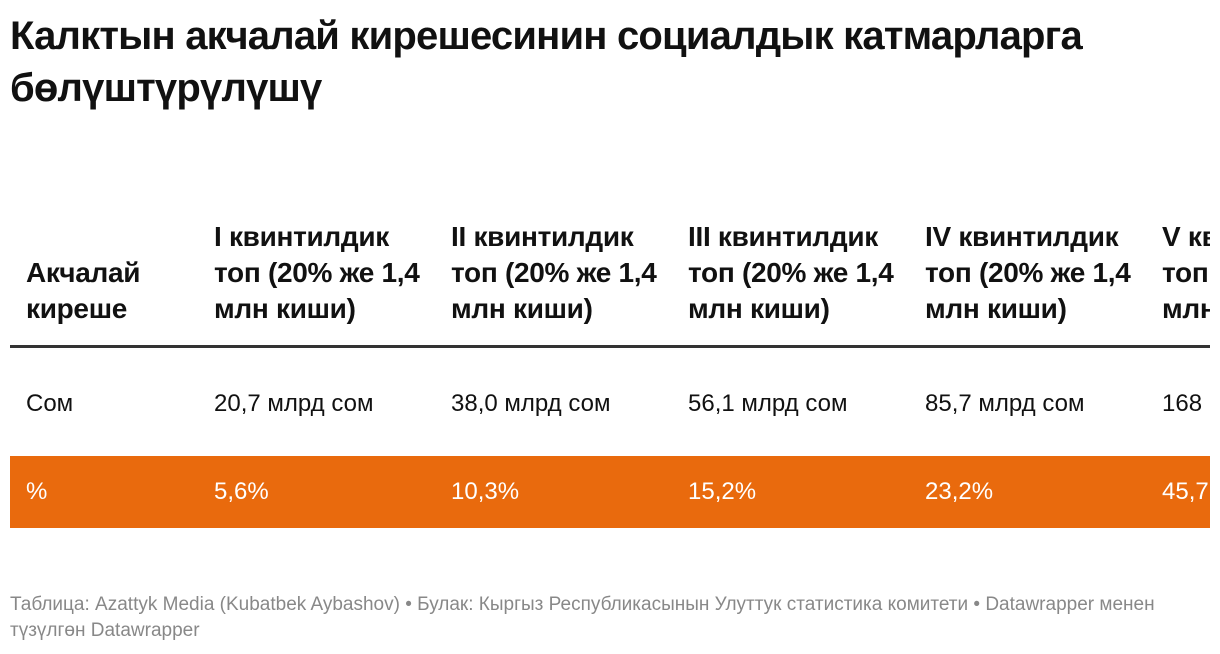 This screenshot has height=654, width=1220. What do you see at coordinates (554, 259) in the screenshot?
I see `column-header: II квинтилдик топ (20% же 1,4 млн киши)` at bounding box center [554, 259].